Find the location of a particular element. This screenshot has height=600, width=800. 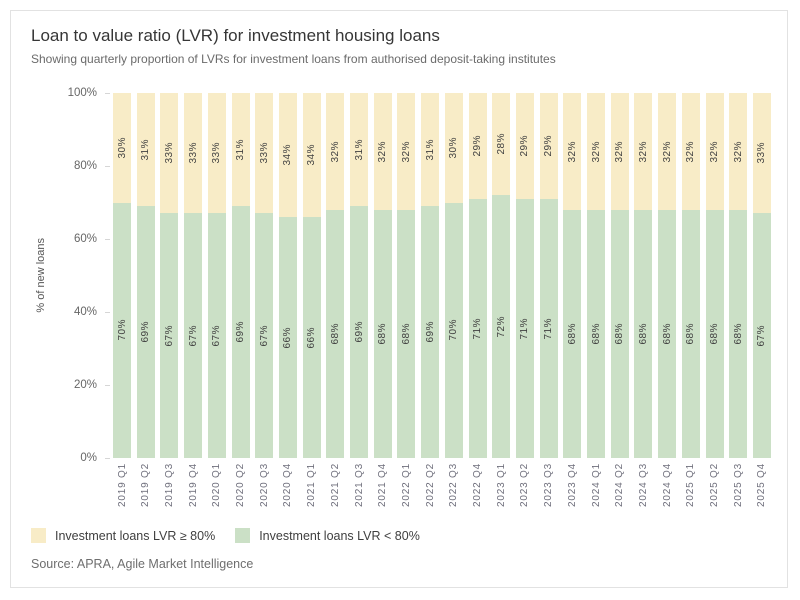

bar-2025-q3: 32% 68% is located at coordinates (738, 275).